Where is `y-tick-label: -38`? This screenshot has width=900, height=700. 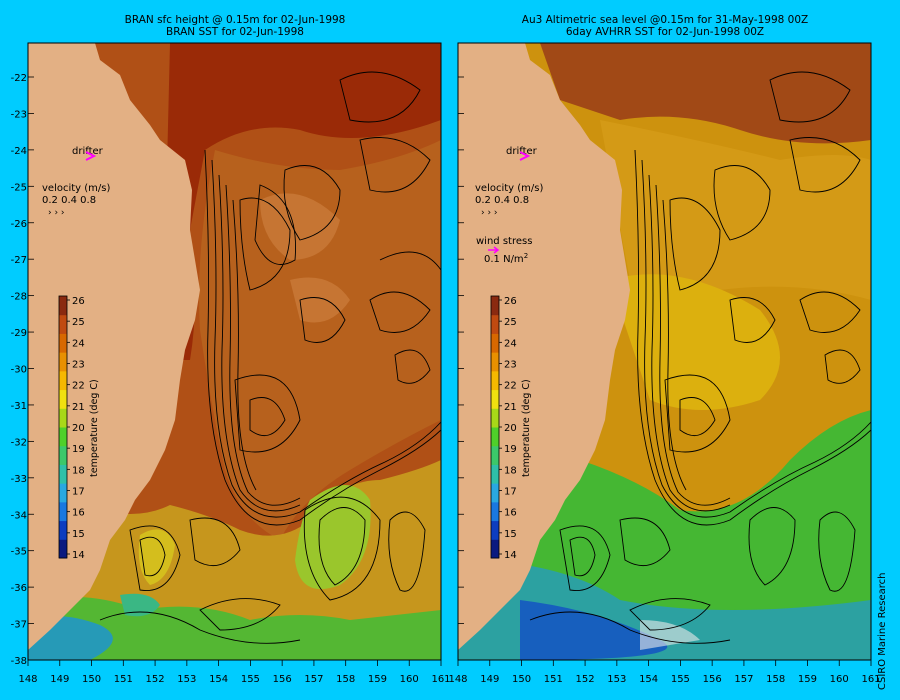
y-tick-label: -38 is located at coordinates (19, 661).